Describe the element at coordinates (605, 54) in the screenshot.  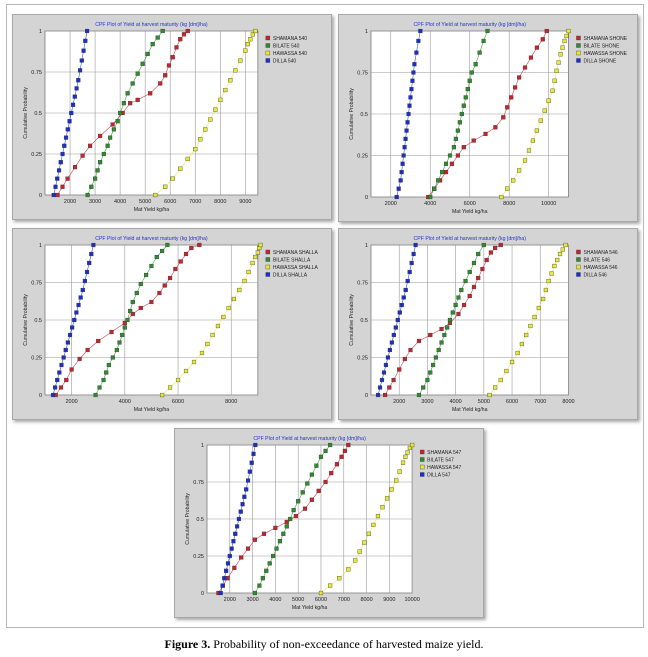
I see `legend-entry: HAWASSA SHONE` at that location.